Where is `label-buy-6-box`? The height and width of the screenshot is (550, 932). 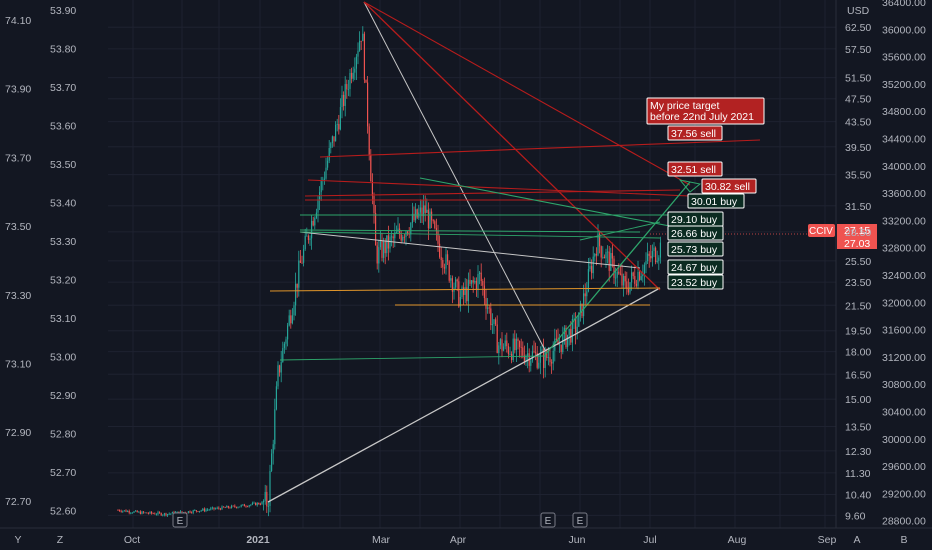 label-buy-6-box is located at coordinates (695, 282).